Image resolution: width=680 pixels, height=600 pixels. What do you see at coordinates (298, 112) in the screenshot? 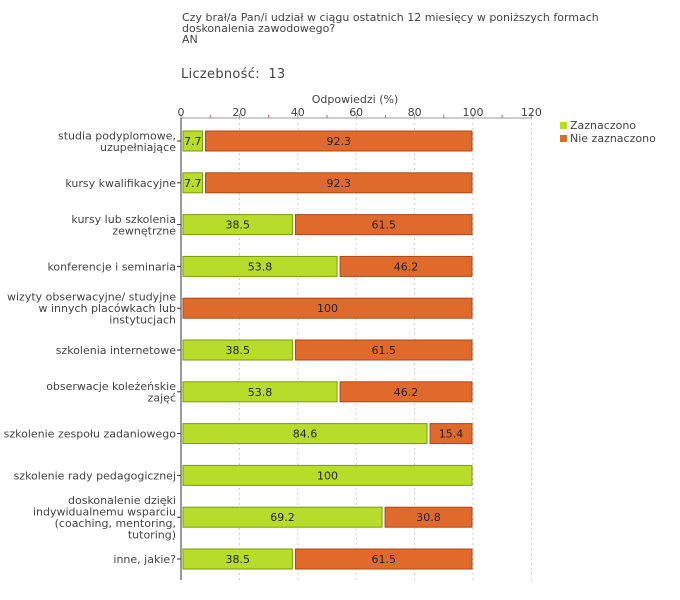
I see `x-tick-label: 40` at bounding box center [298, 112].